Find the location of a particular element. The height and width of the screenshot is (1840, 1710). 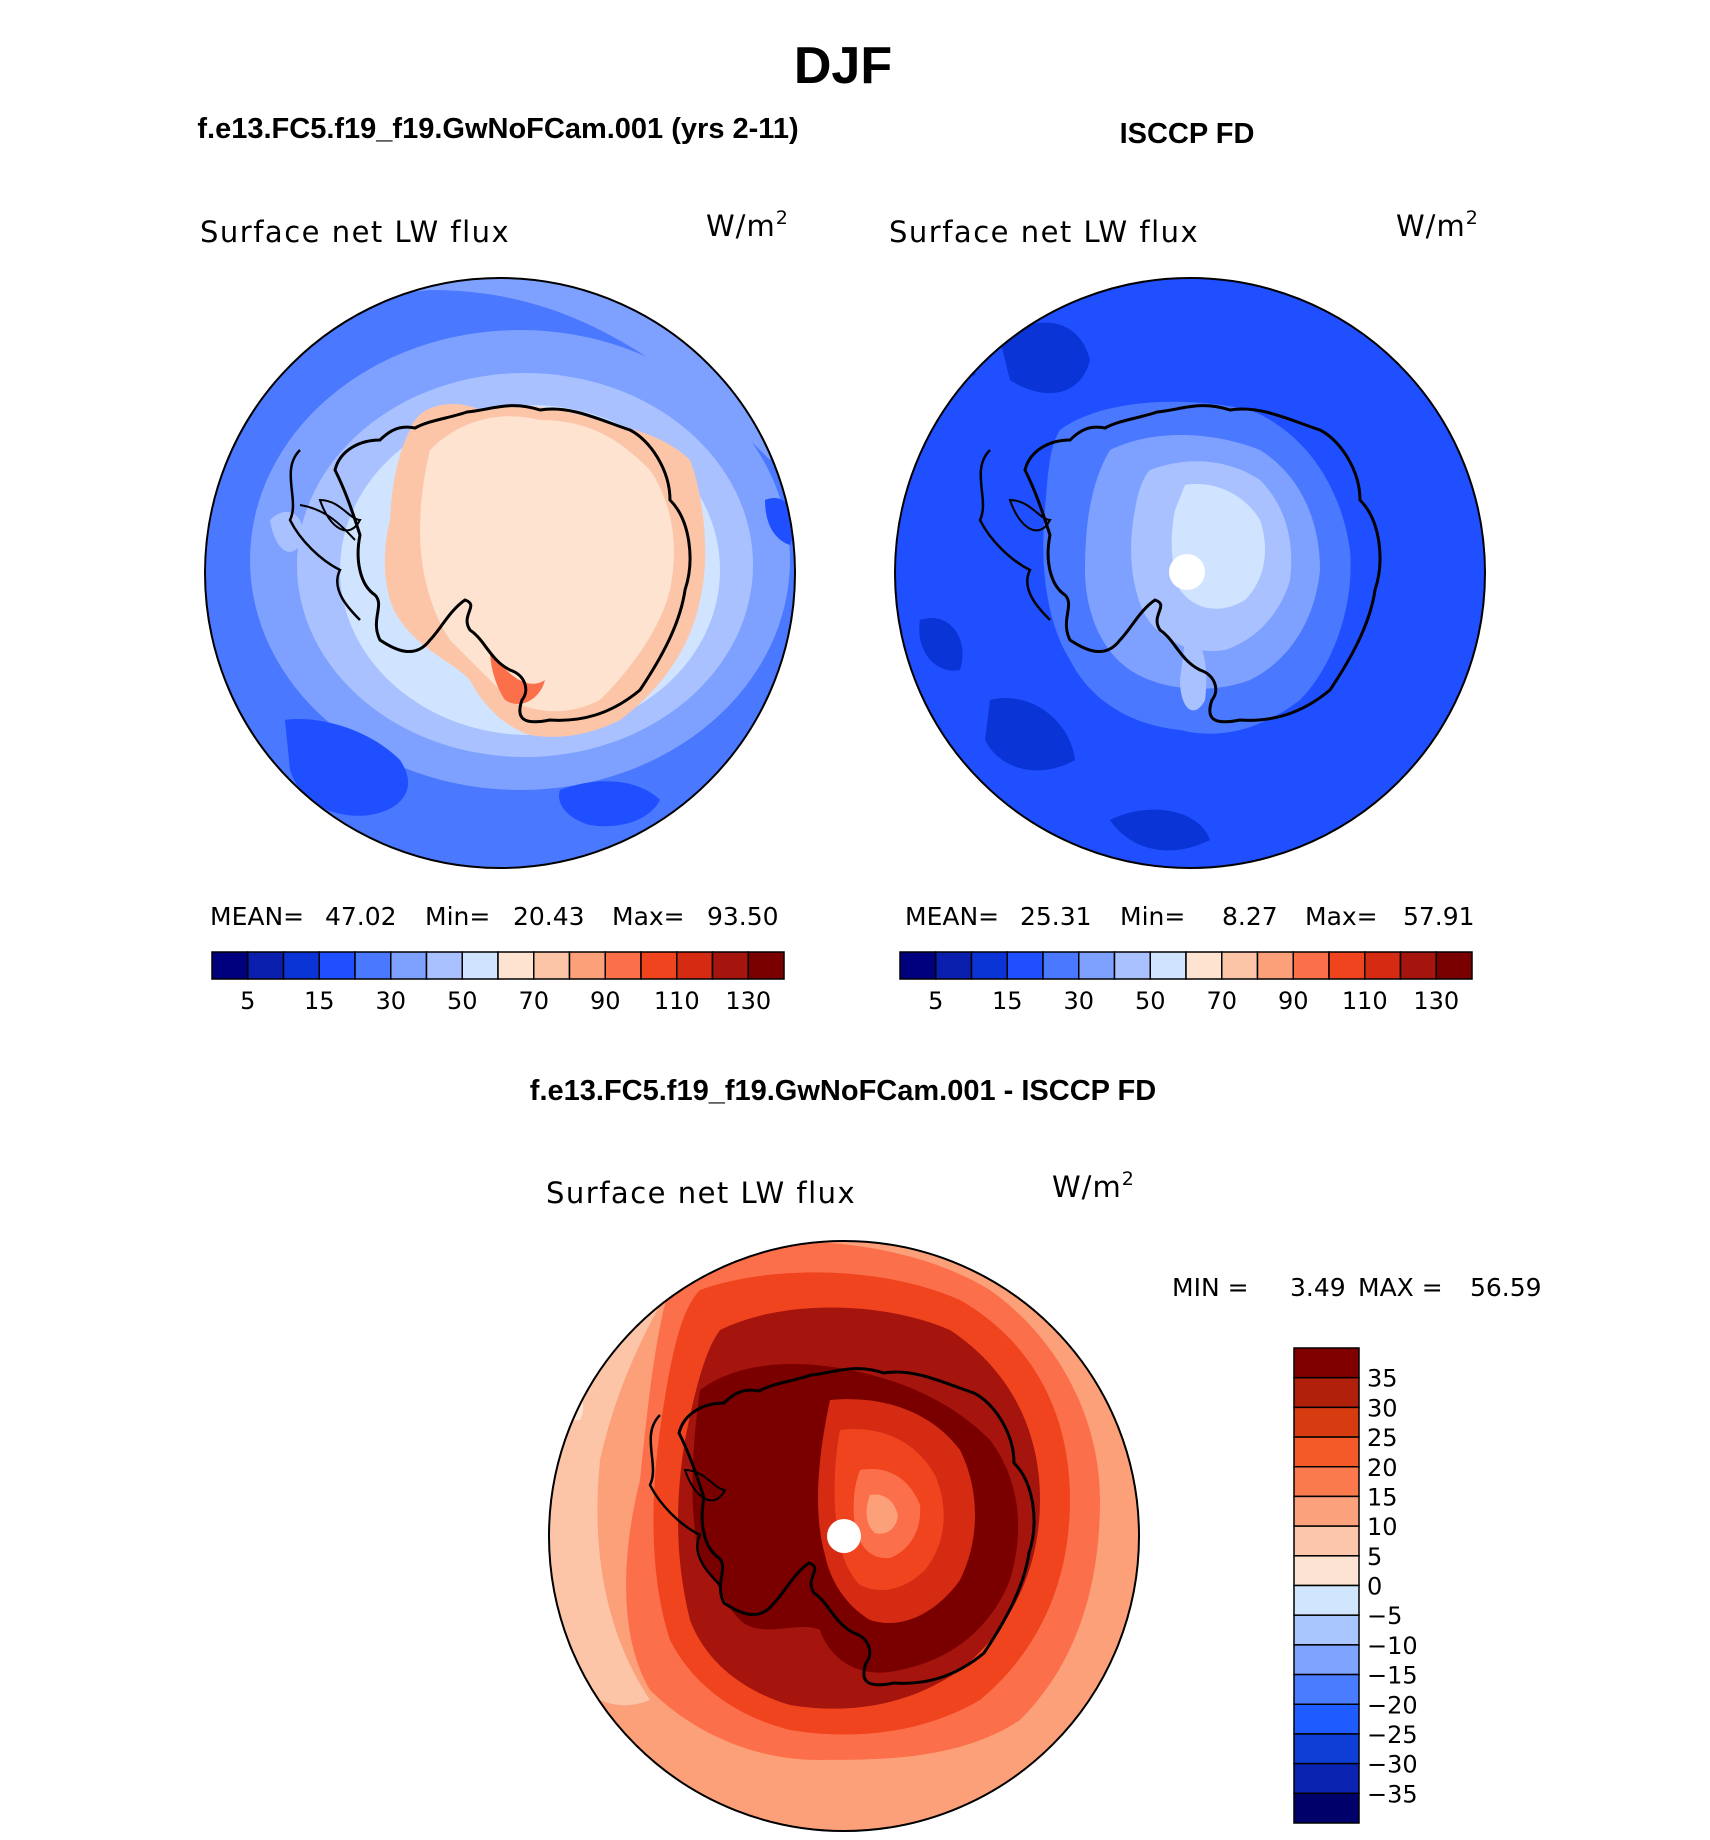

panel-a-map is located at coordinates (500, 573).